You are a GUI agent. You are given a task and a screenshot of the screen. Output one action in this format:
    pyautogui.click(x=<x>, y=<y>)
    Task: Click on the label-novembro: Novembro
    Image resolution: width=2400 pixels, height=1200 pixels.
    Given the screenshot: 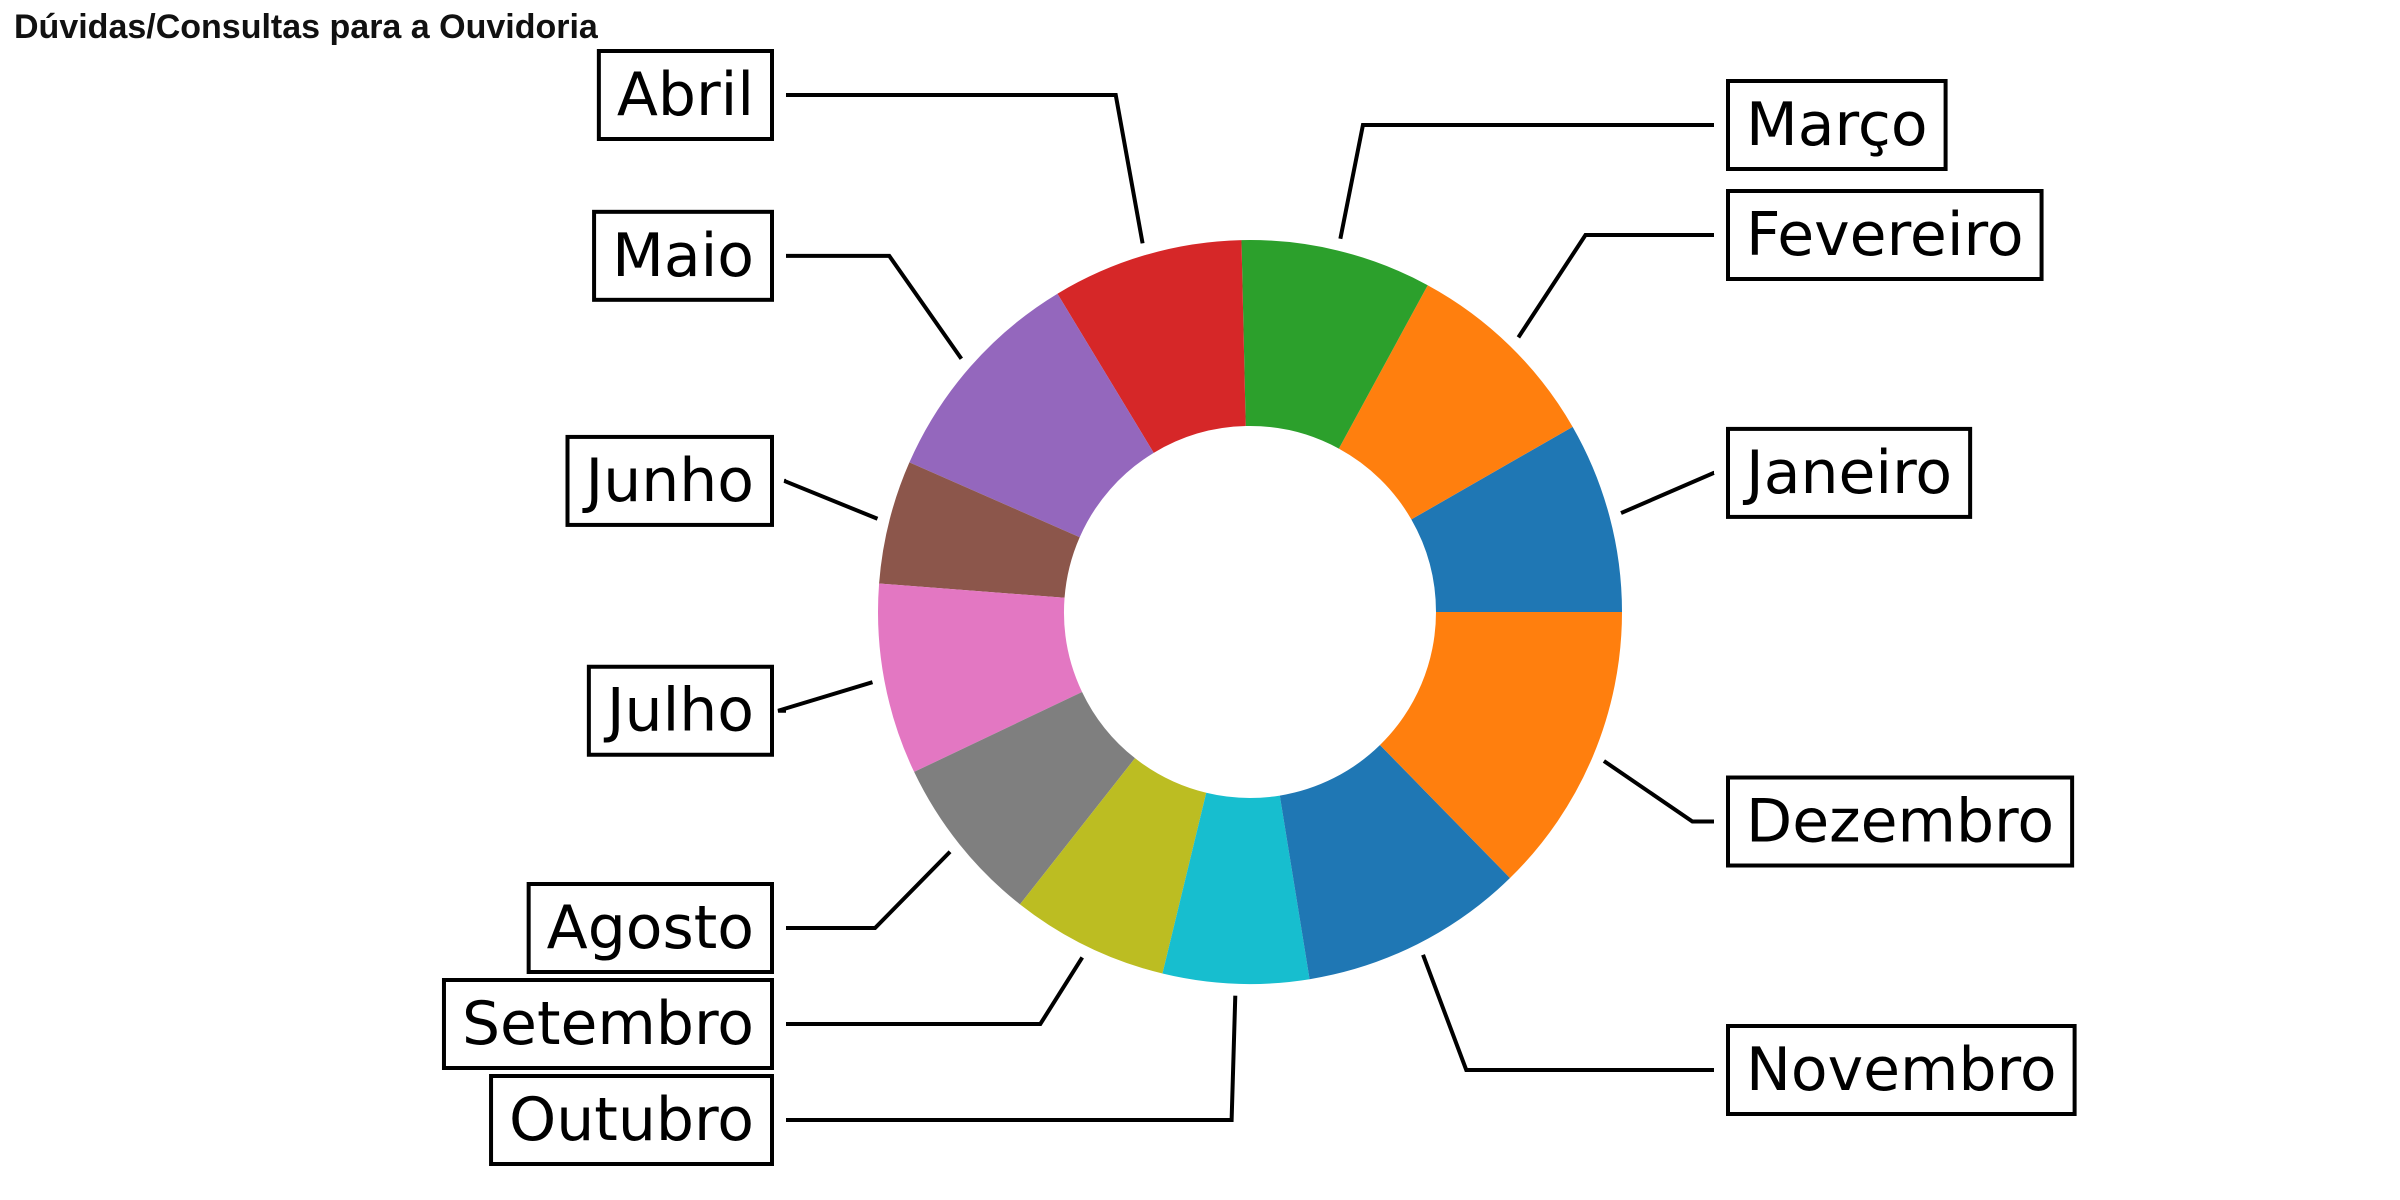 What is the action you would take?
    pyautogui.click(x=1901, y=1070)
    